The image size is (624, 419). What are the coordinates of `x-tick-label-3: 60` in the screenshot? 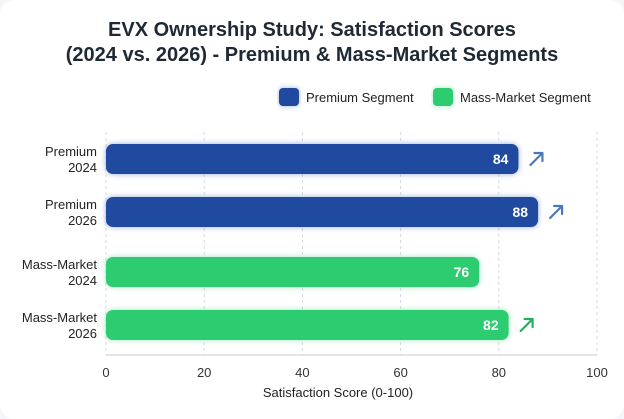 It's located at (400, 372).